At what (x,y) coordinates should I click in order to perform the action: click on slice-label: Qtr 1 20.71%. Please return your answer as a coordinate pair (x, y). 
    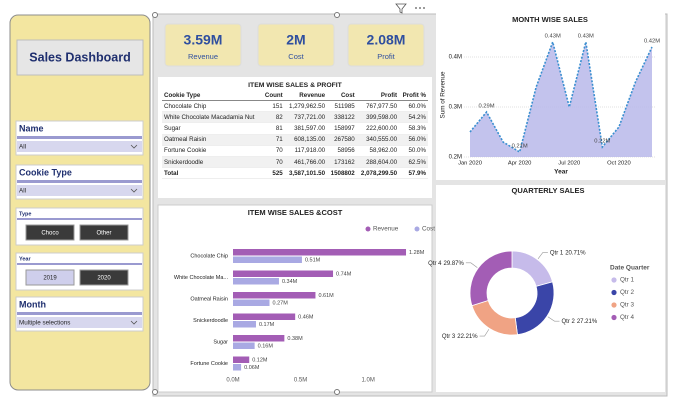
    Looking at the image, I should click on (568, 253).